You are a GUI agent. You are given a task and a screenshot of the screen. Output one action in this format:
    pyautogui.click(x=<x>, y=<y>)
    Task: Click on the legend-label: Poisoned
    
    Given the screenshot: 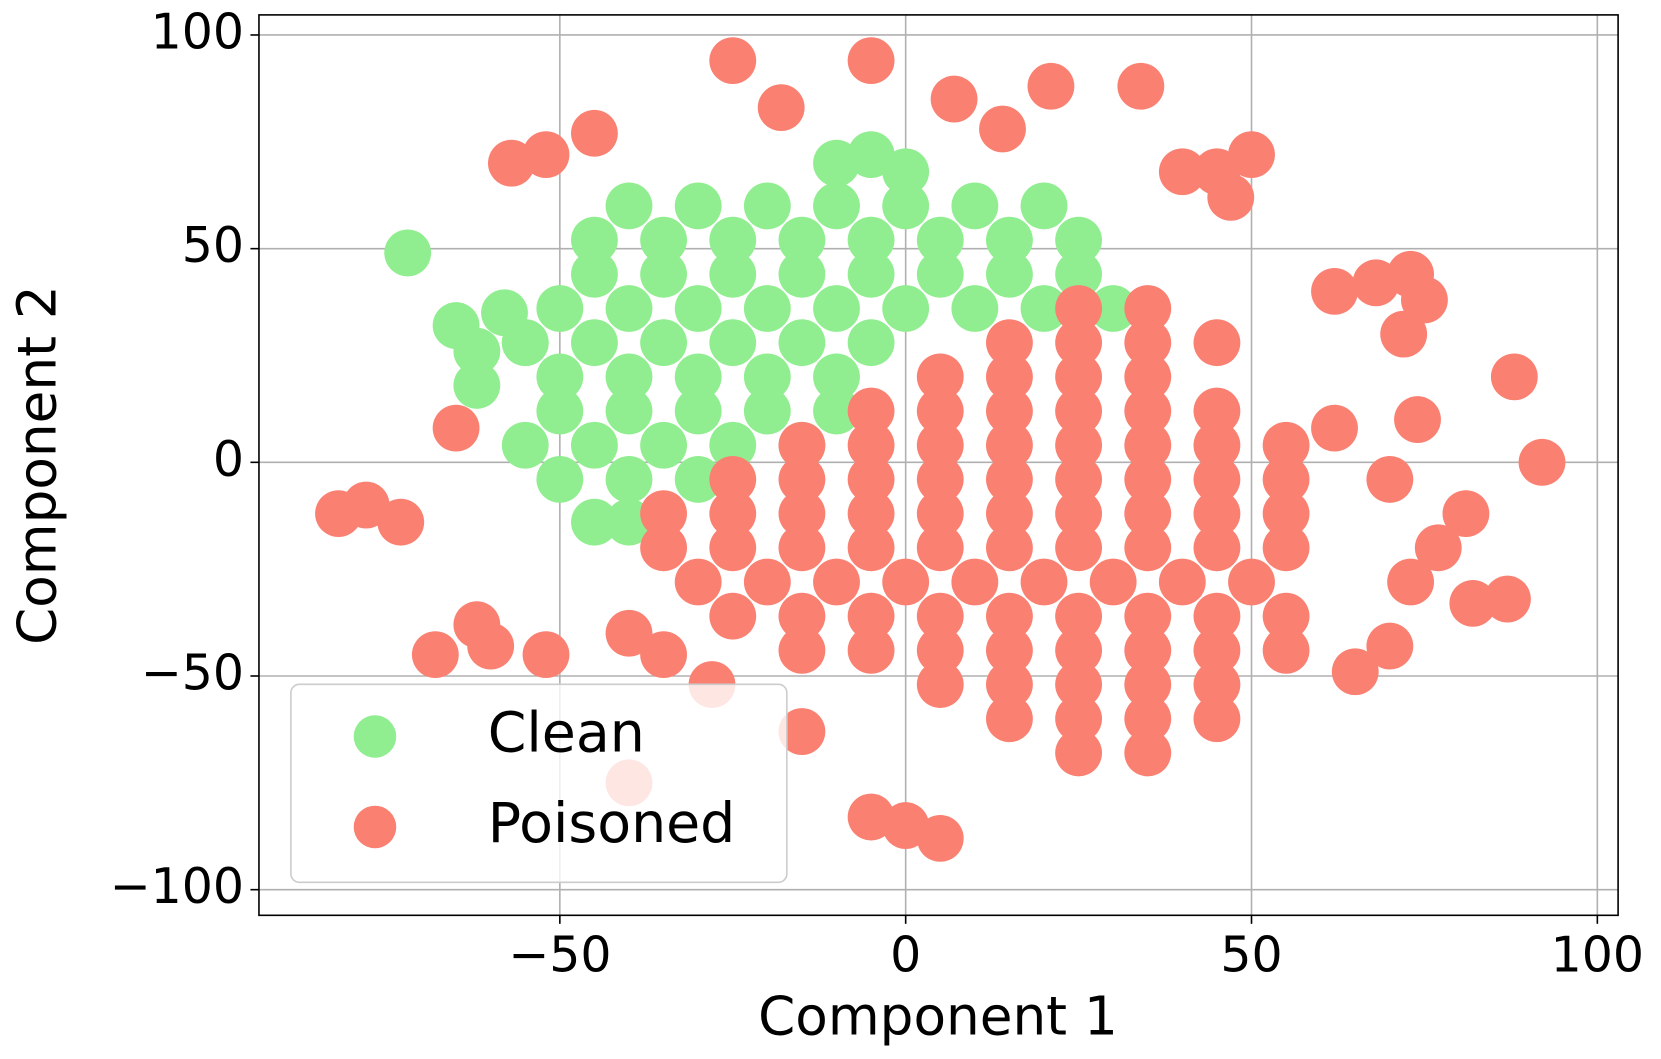 What is the action you would take?
    pyautogui.click(x=612, y=824)
    